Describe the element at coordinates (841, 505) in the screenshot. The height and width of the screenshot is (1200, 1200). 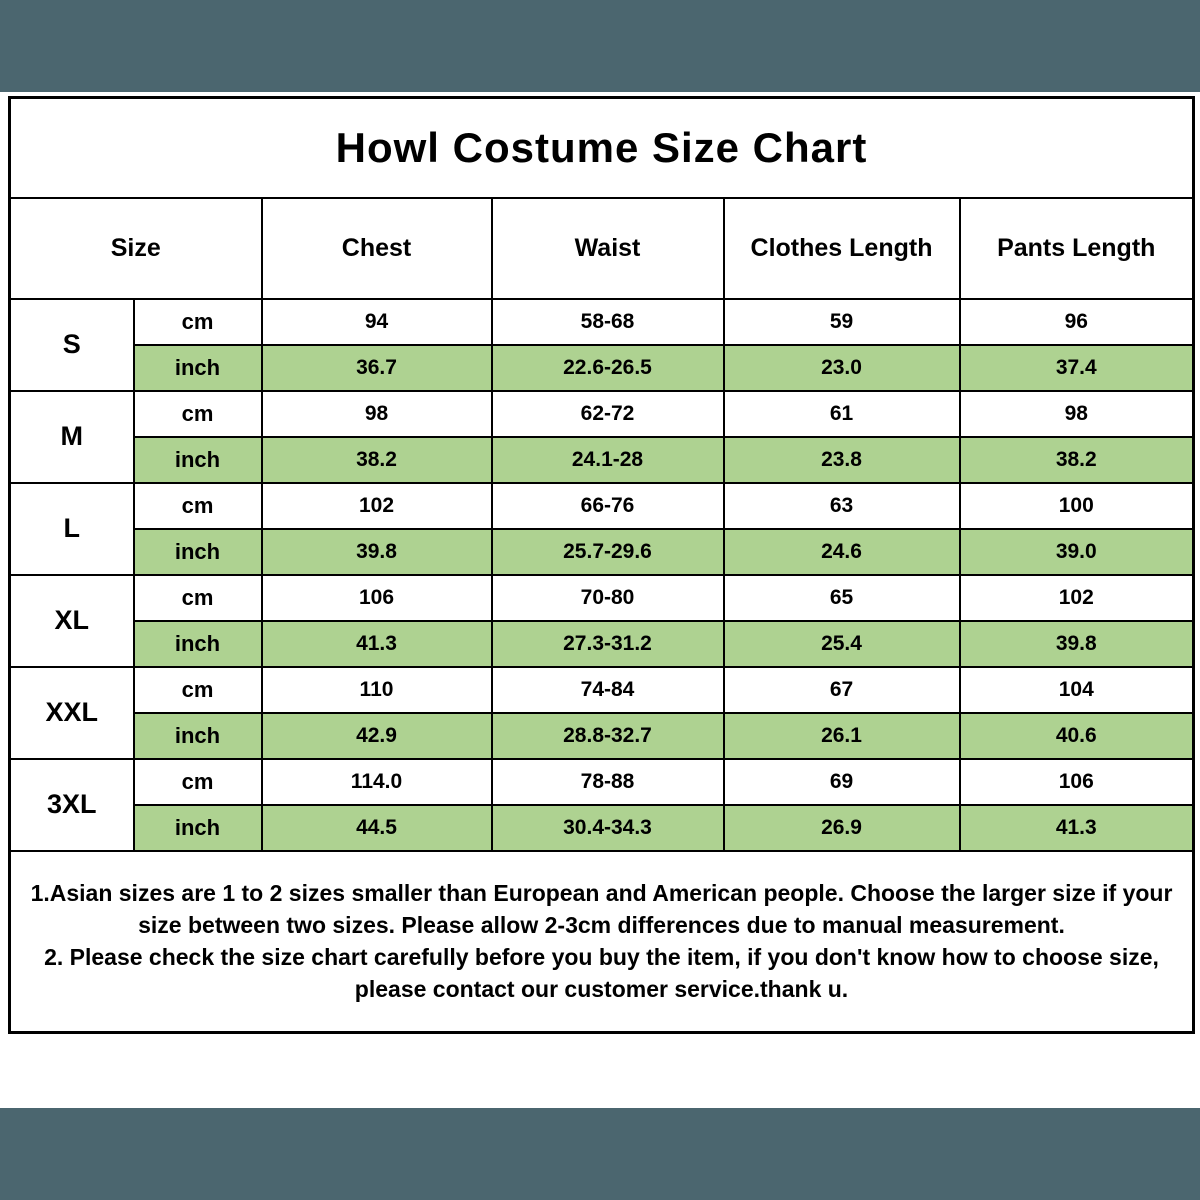
I see `measurement-cell: 63` at that location.